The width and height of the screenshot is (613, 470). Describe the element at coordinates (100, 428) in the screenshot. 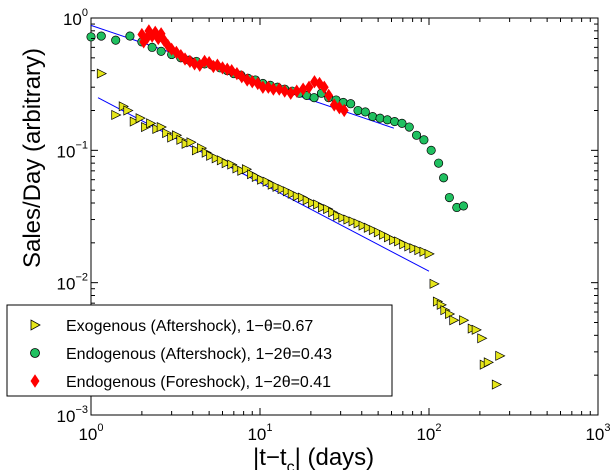

I see `x-tick-label-0-exponent: 0` at that location.